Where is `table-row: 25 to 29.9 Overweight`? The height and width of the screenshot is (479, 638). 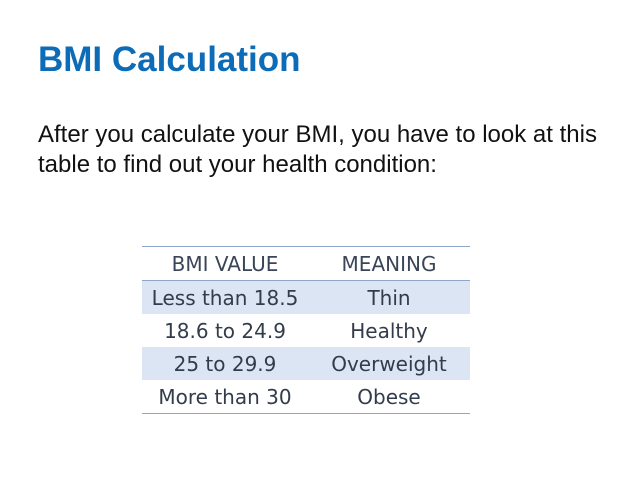 table-row: 25 to 29.9 Overweight is located at coordinates (306, 363).